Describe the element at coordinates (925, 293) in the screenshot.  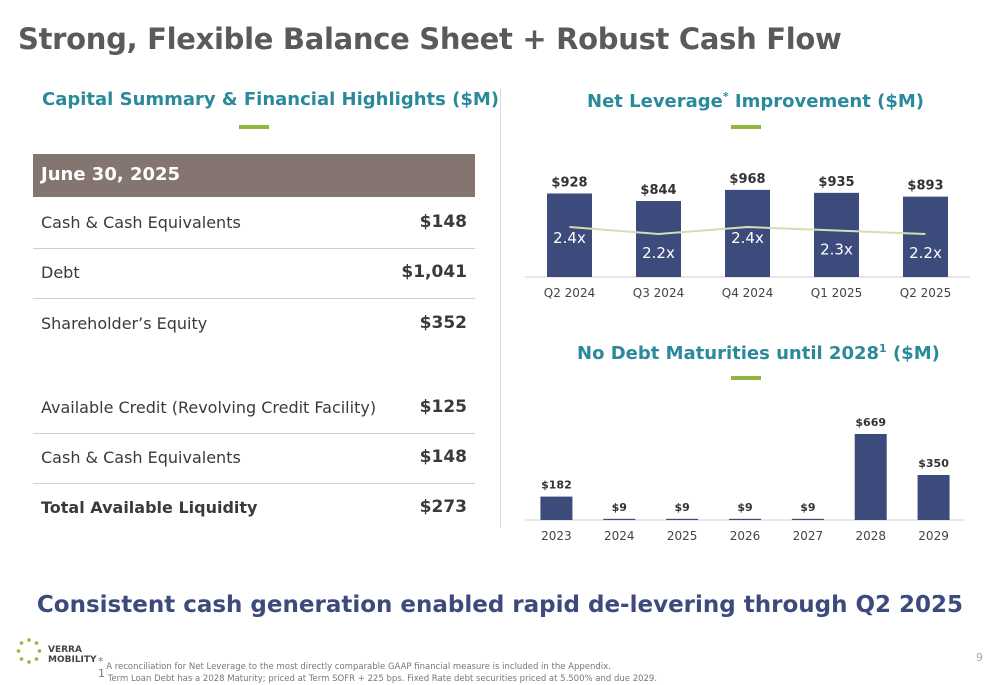
I see `x-tick-label: Q2 2025` at that location.